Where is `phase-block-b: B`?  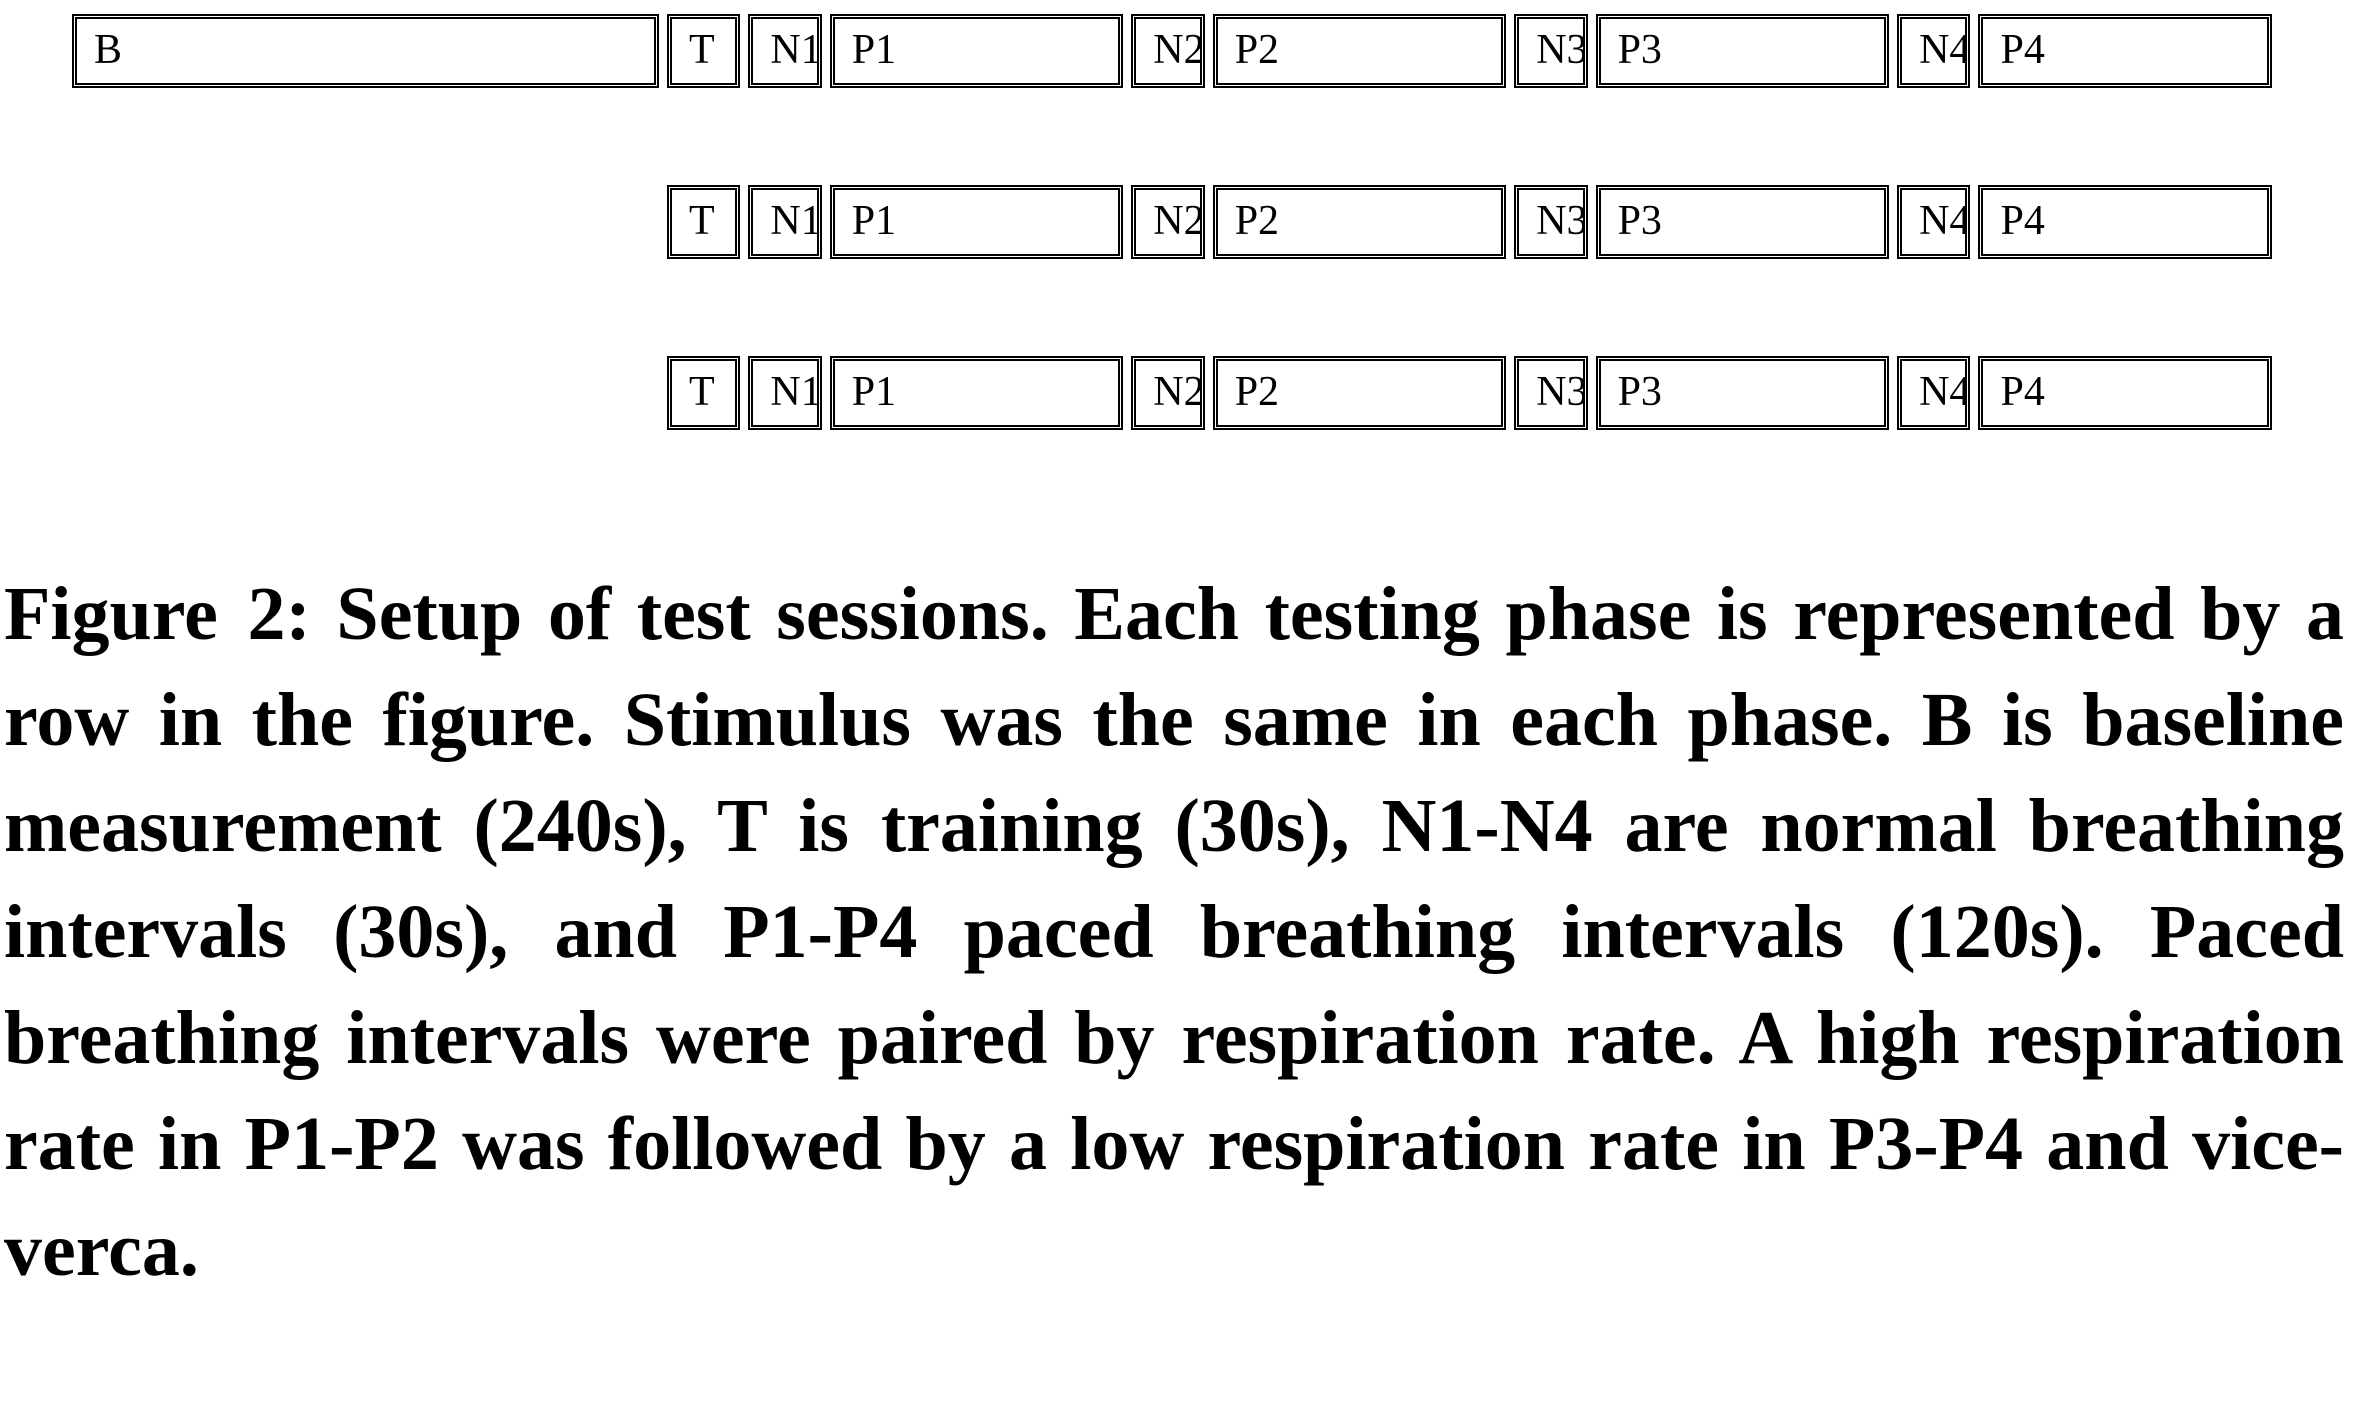
phase-block-b: B is located at coordinates (366, 51).